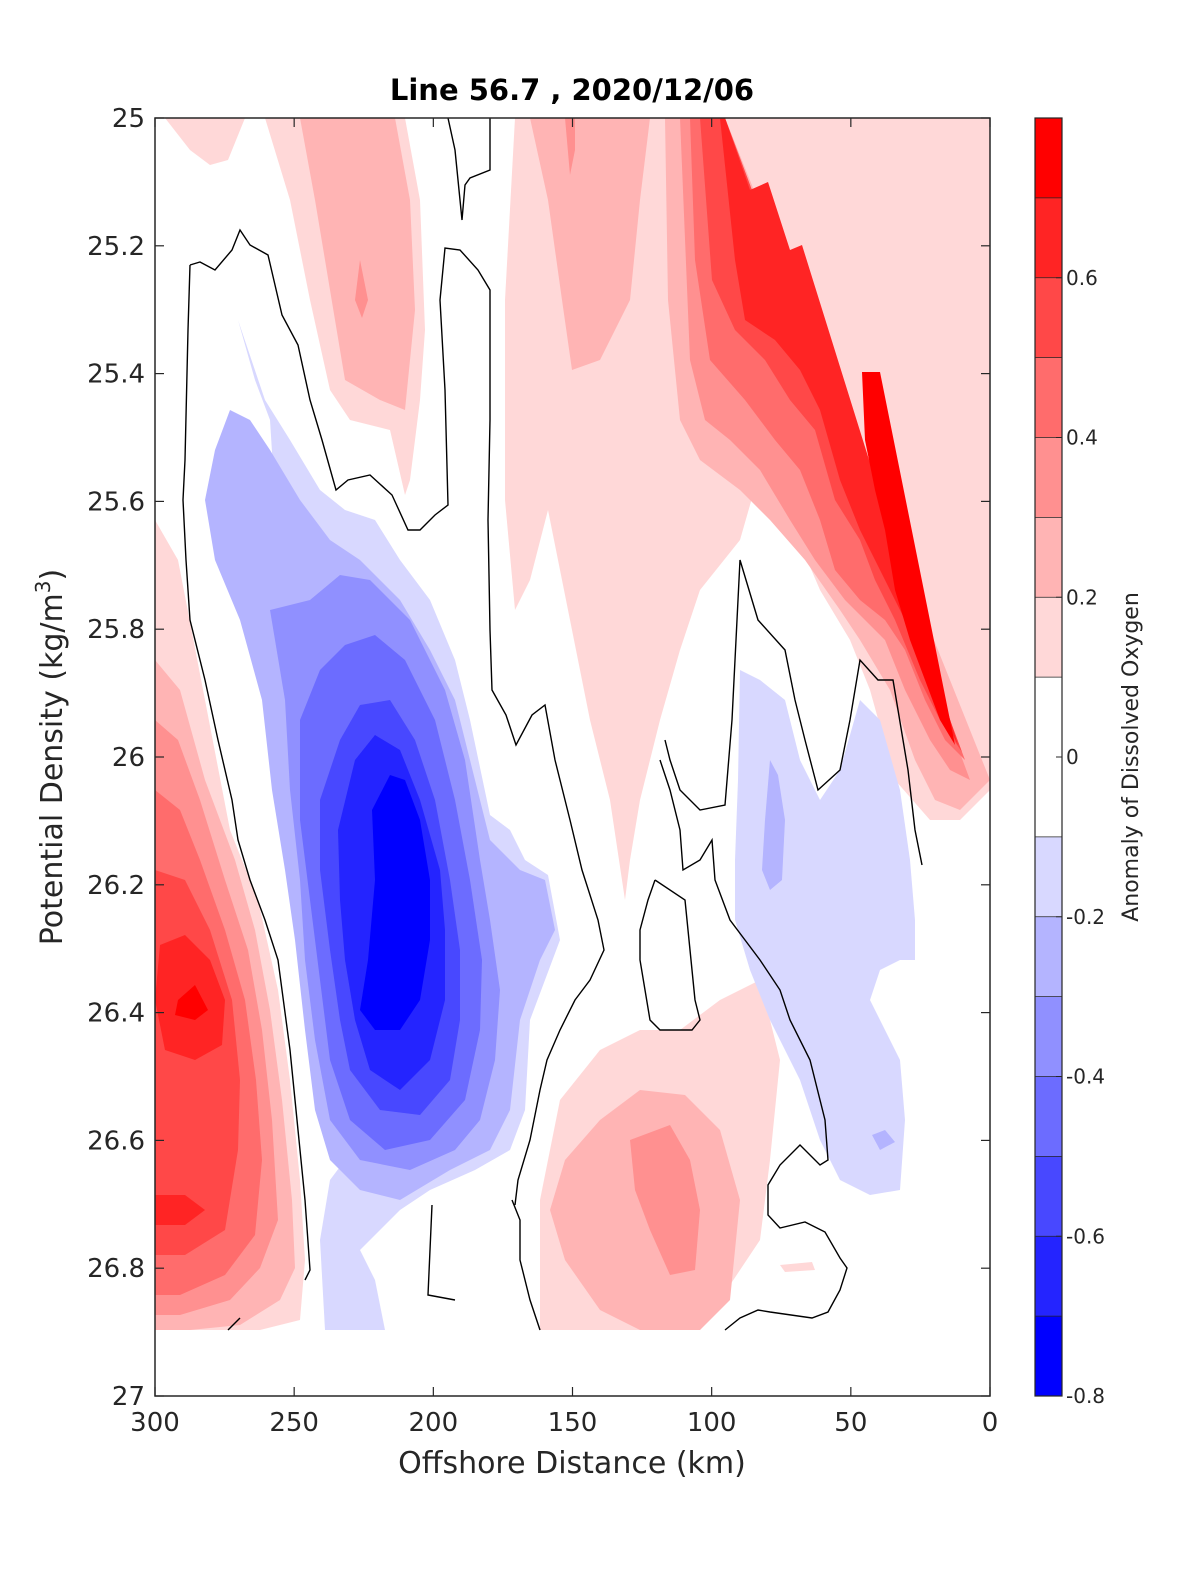 Image resolution: width=1200 pixels, height=1575 pixels. What do you see at coordinates (116, 1014) in the screenshot?
I see `y-tick-label: 26.4` at bounding box center [116, 1014].